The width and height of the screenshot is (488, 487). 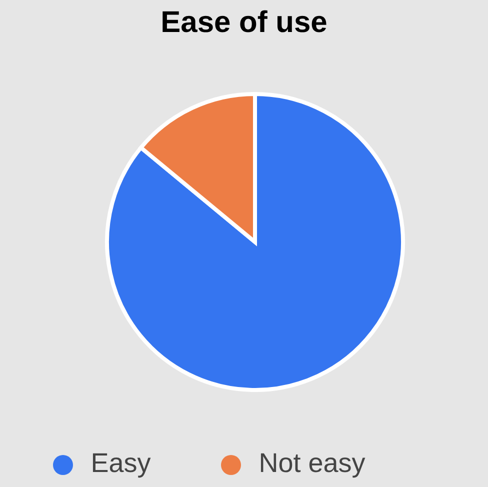 I want to click on chart-title: Ease of use, so click(x=244, y=23).